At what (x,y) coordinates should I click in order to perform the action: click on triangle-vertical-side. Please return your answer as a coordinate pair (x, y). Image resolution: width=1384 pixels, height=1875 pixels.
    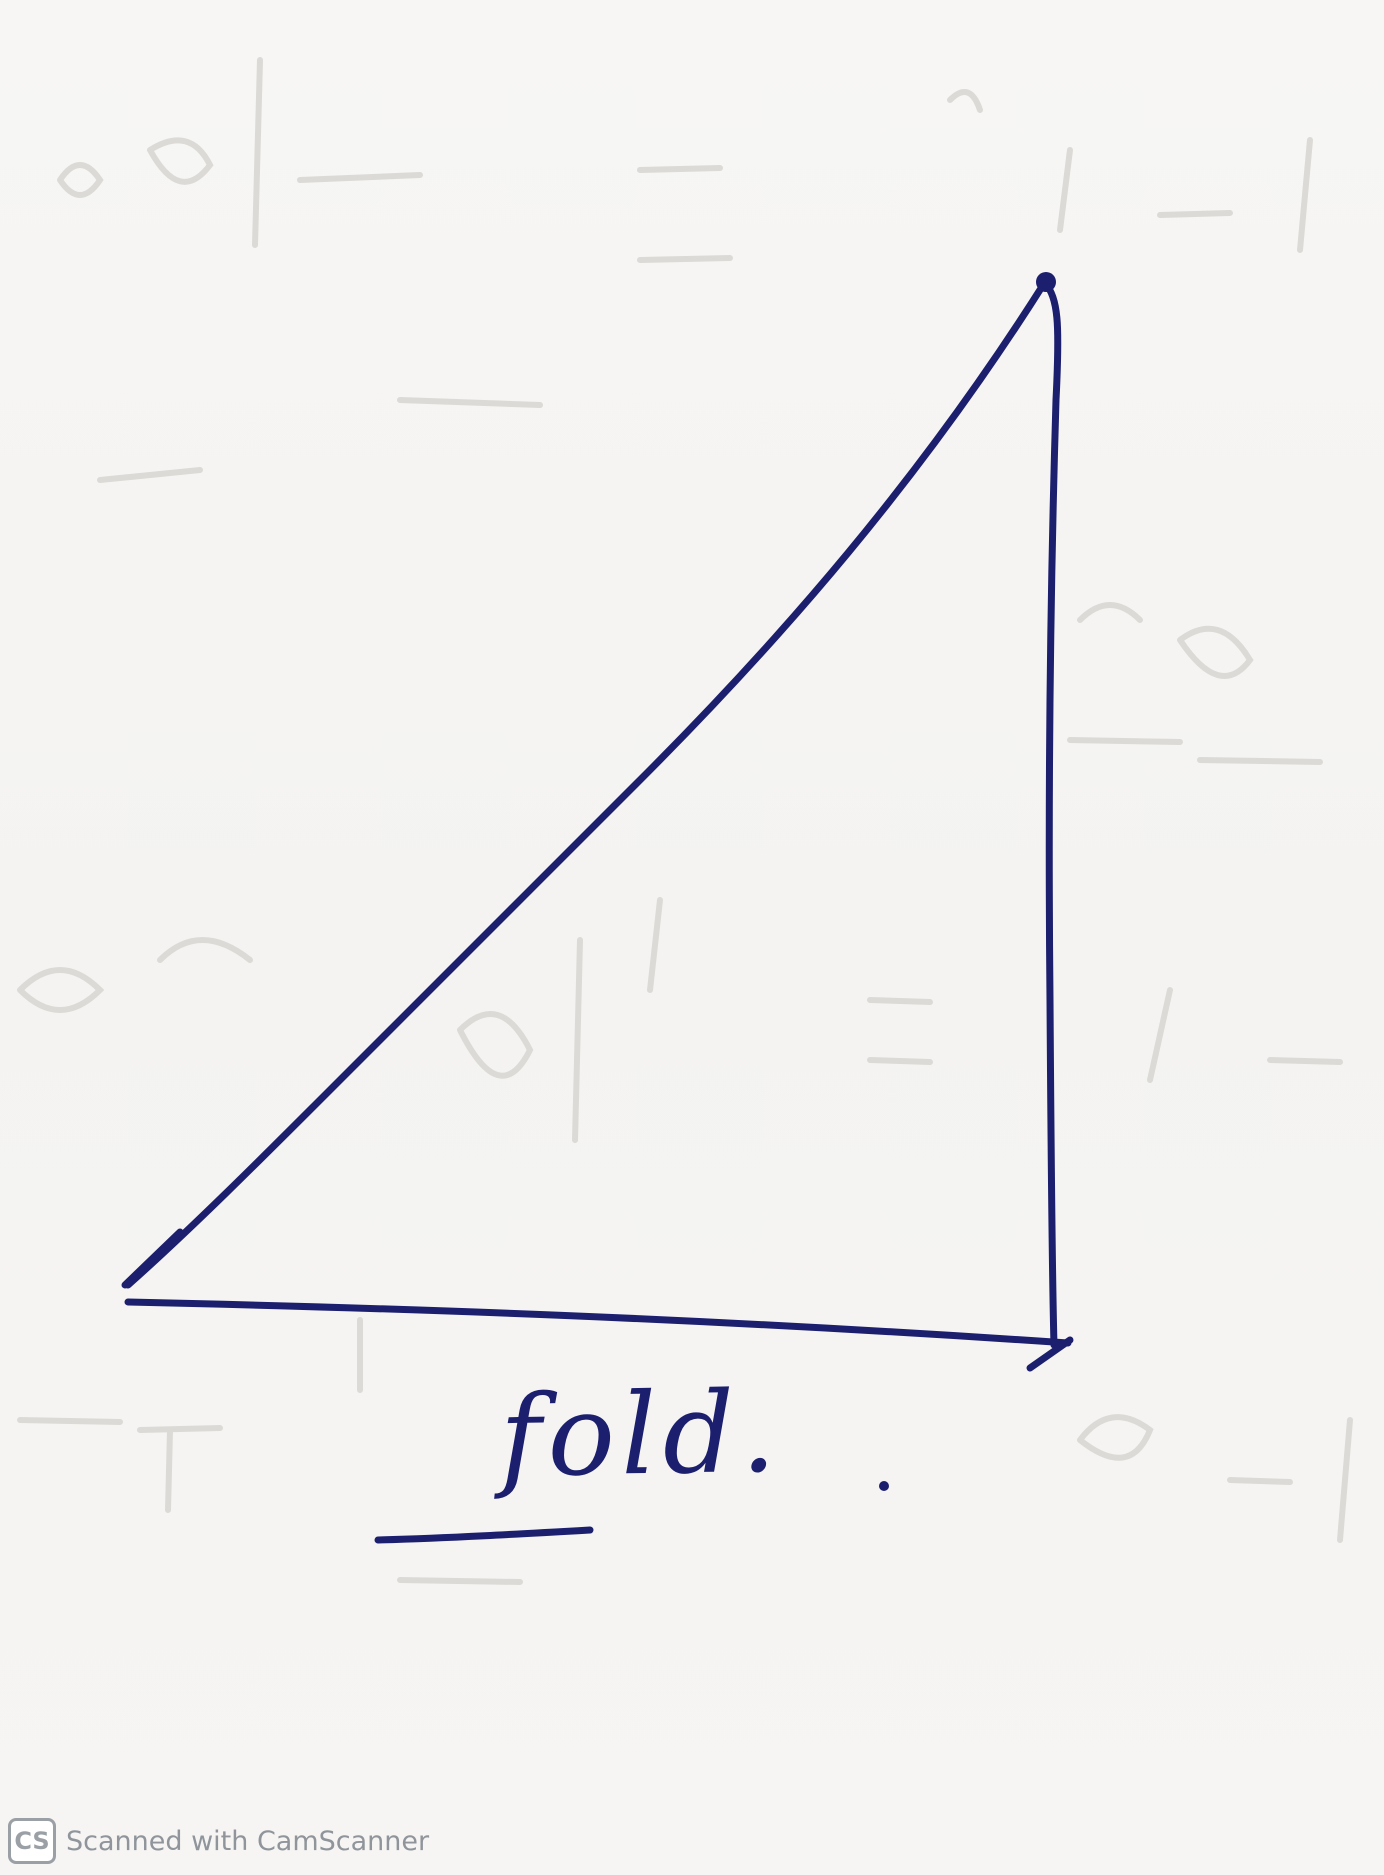
    Looking at the image, I should click on (1051, 813).